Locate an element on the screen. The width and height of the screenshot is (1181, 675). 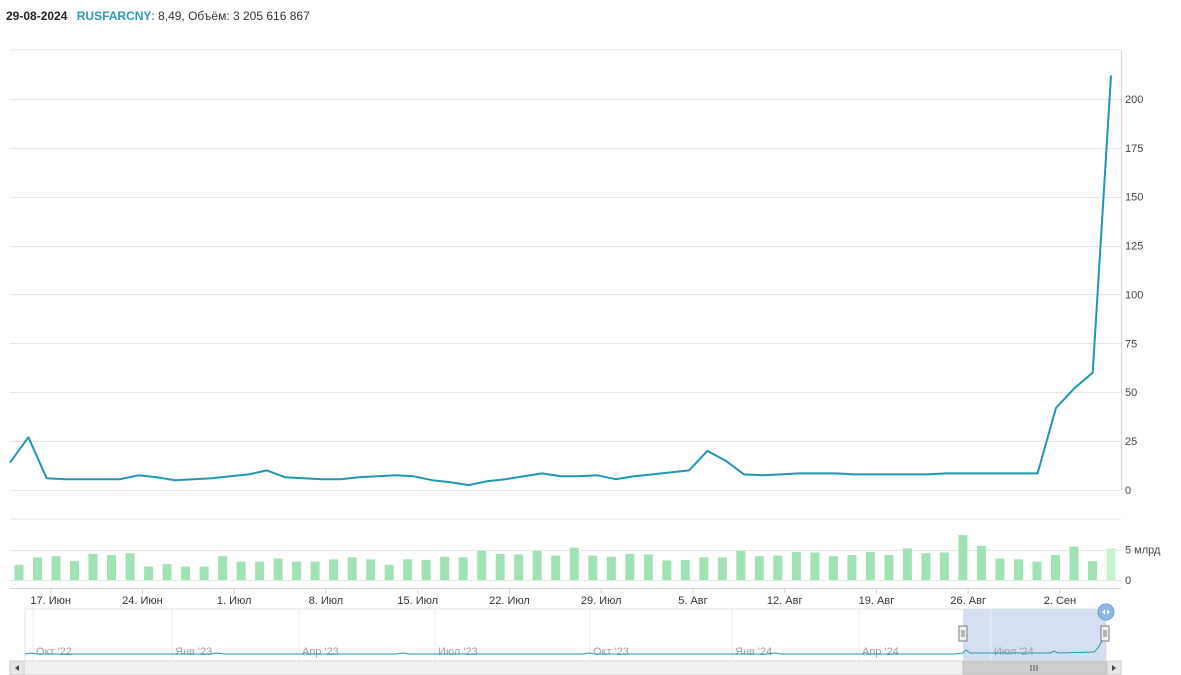
price-y-tick-label: 50 is located at coordinates (1131, 393).